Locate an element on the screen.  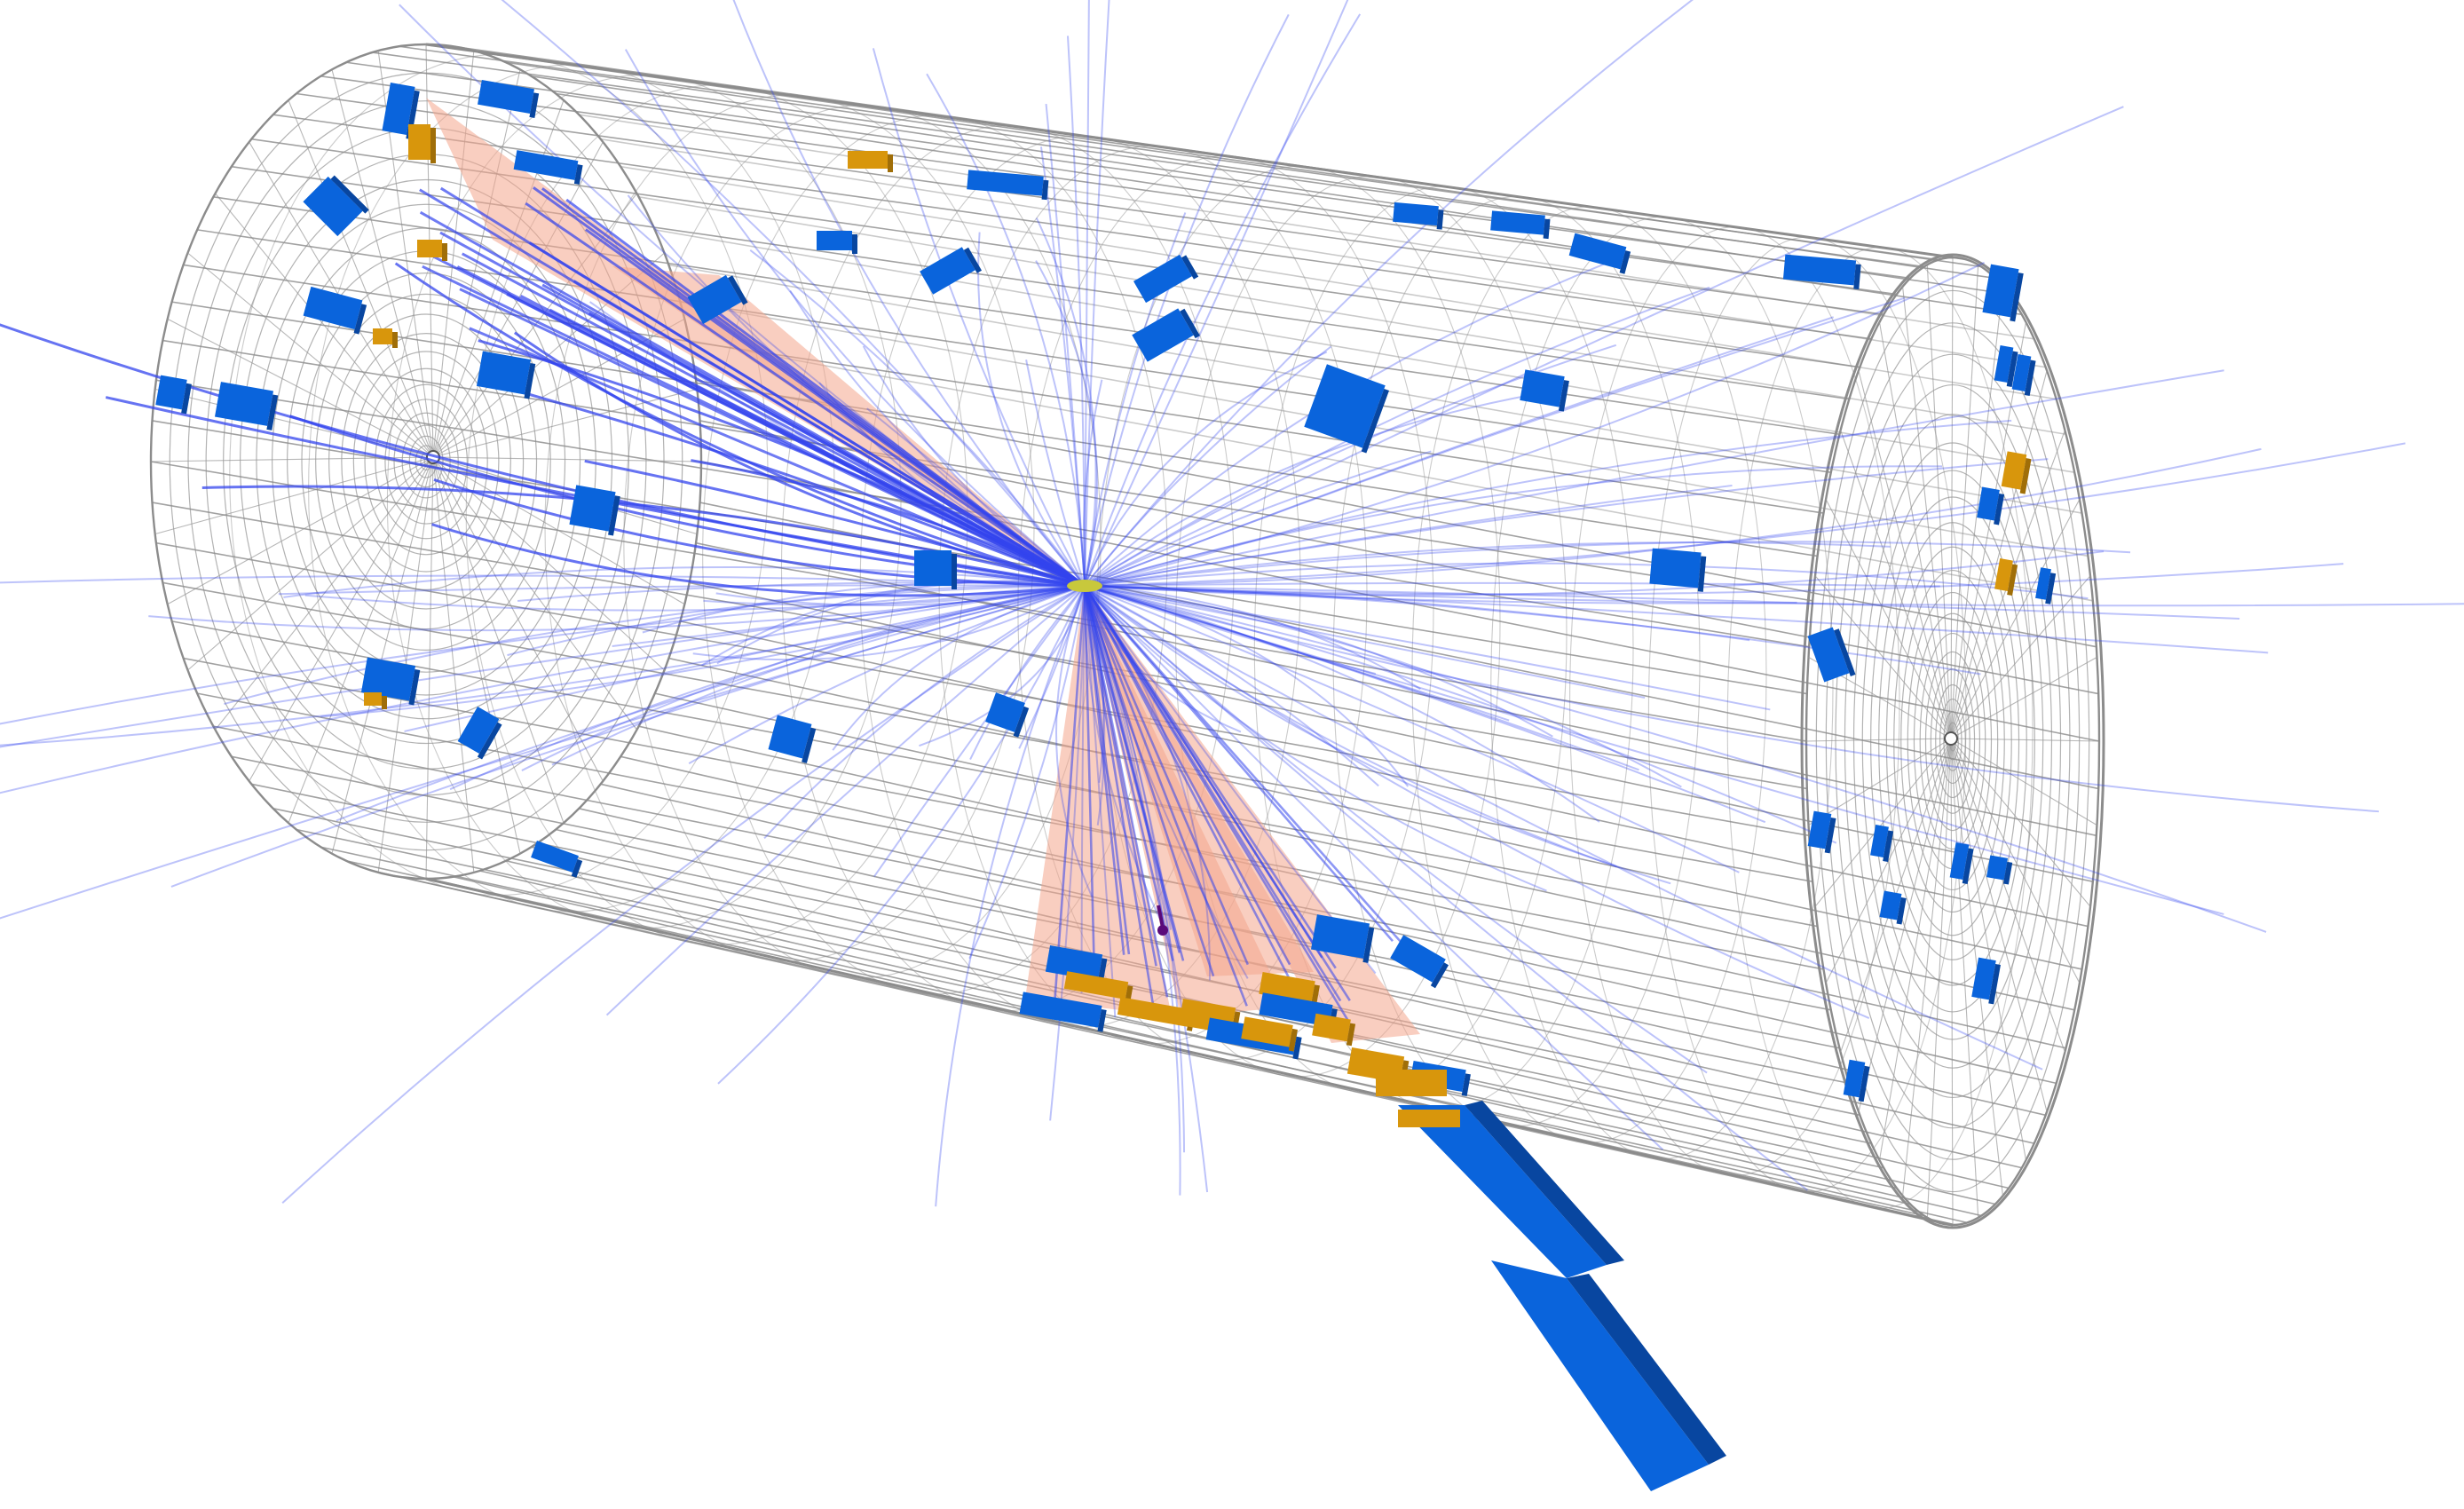
right-rim is located at coordinates (1952, 741).